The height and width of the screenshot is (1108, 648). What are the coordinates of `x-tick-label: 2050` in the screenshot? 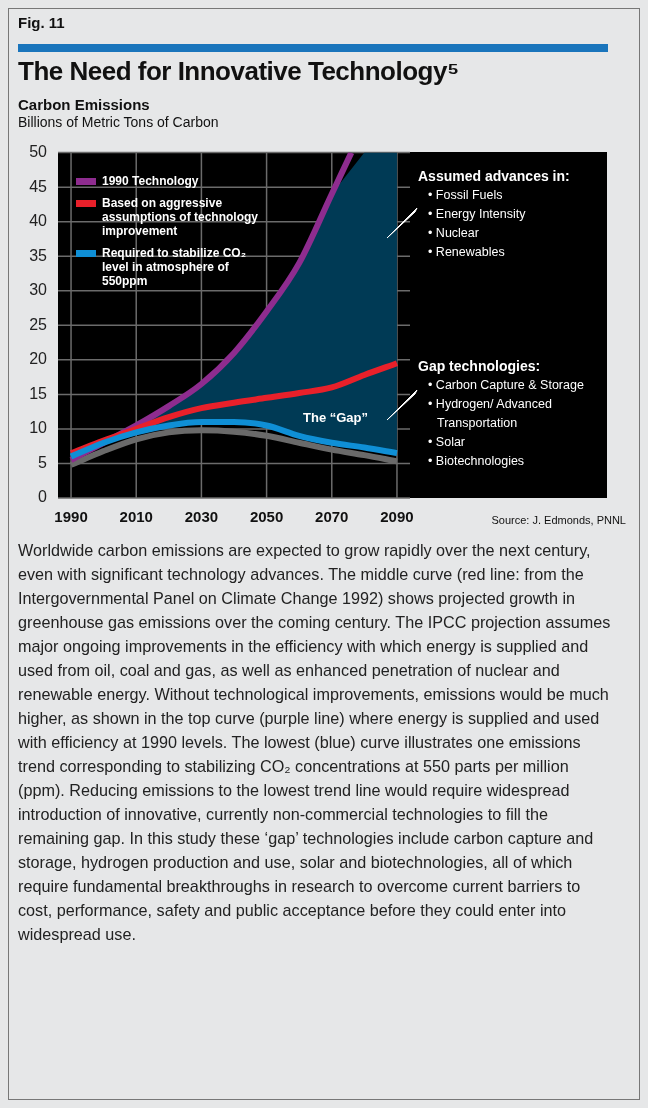 It's located at (266, 517).